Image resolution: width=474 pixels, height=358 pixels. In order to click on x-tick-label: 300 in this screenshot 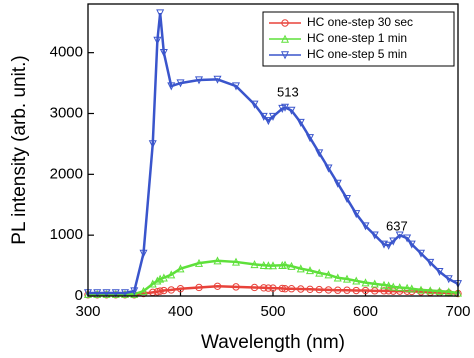, I will do `click(87, 311)`.